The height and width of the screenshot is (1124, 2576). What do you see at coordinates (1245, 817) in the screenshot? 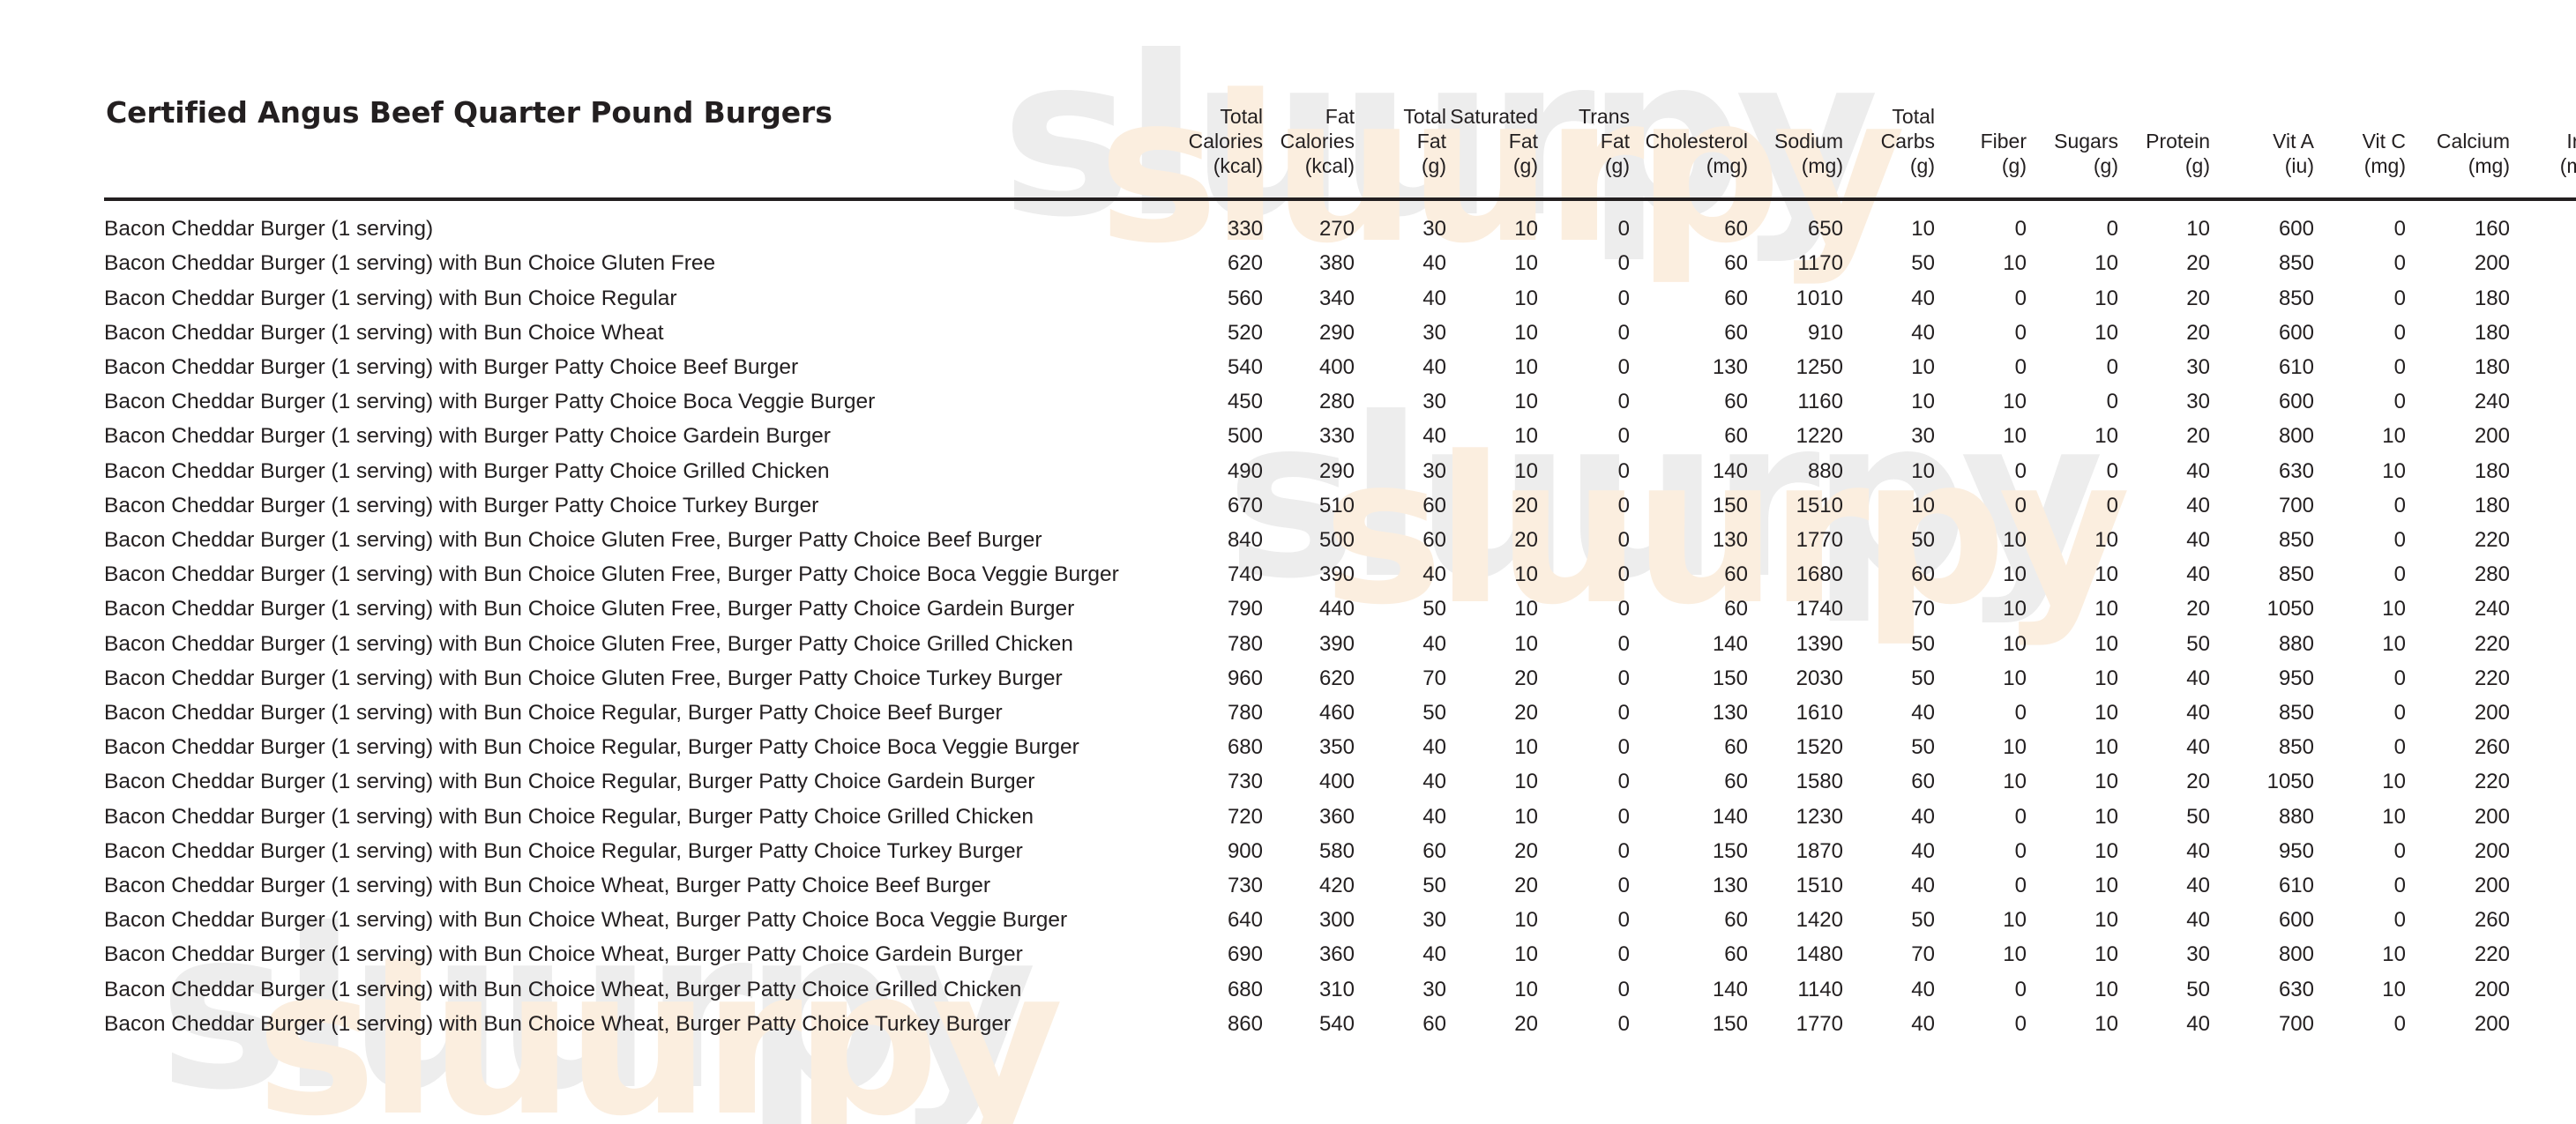
I see `cell-total_calories: 720` at bounding box center [1245, 817].